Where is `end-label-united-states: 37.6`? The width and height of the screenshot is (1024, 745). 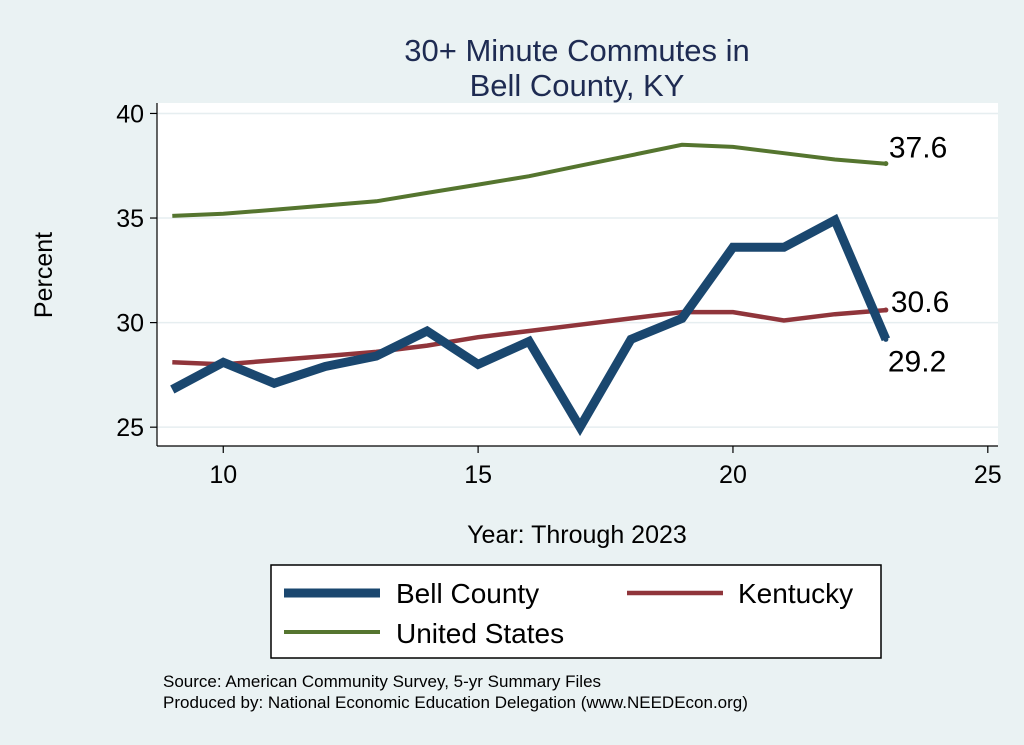 end-label-united-states: 37.6 is located at coordinates (918, 148).